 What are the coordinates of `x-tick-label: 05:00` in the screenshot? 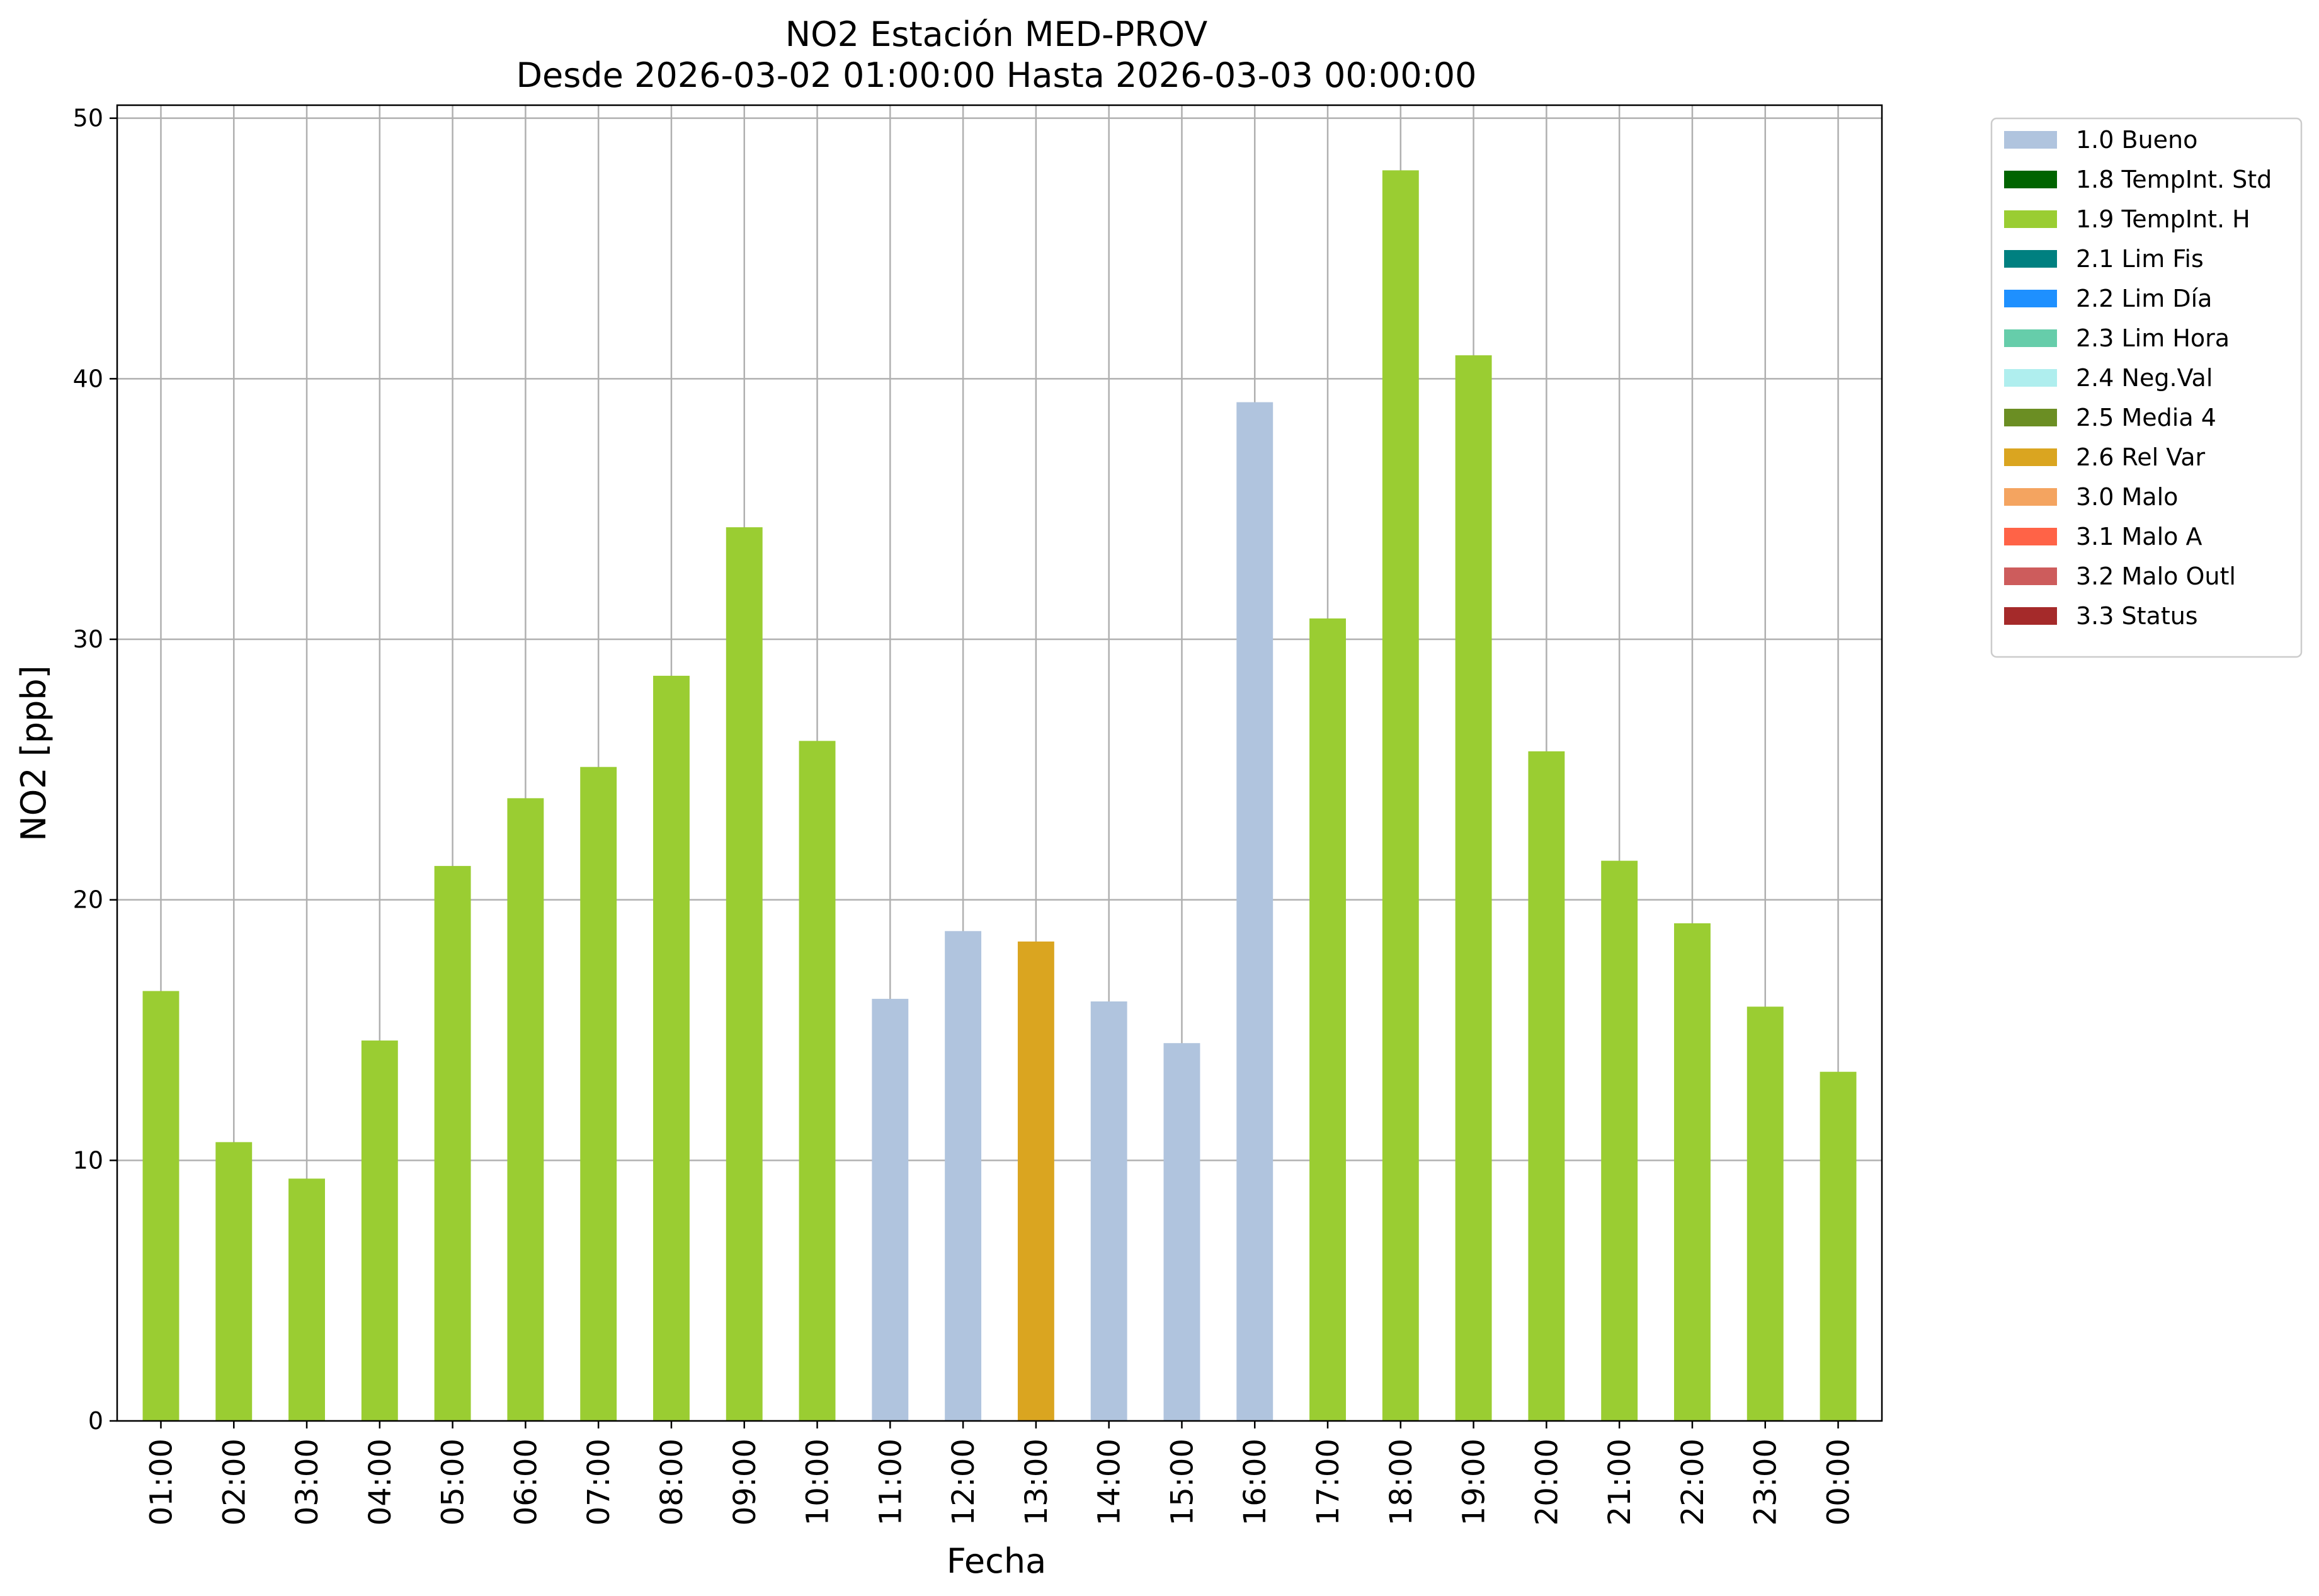 It's located at (453, 1482).